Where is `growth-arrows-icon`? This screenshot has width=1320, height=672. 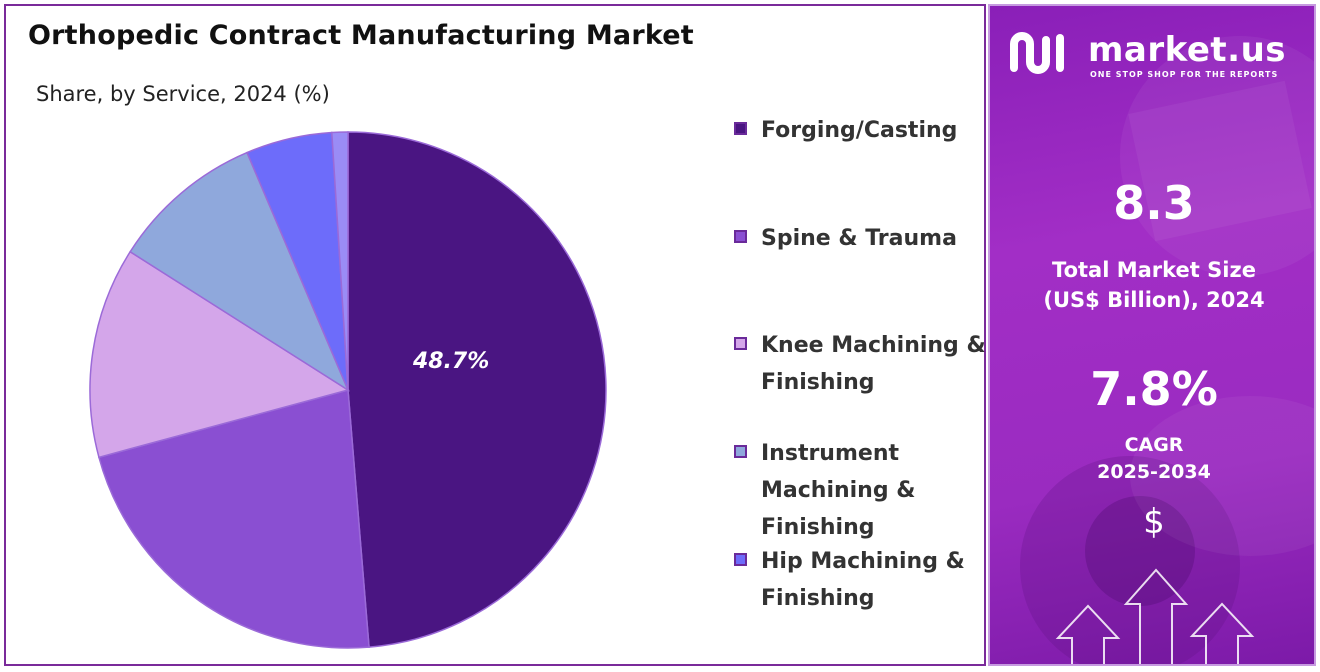 growth-arrows-icon is located at coordinates (1155, 616).